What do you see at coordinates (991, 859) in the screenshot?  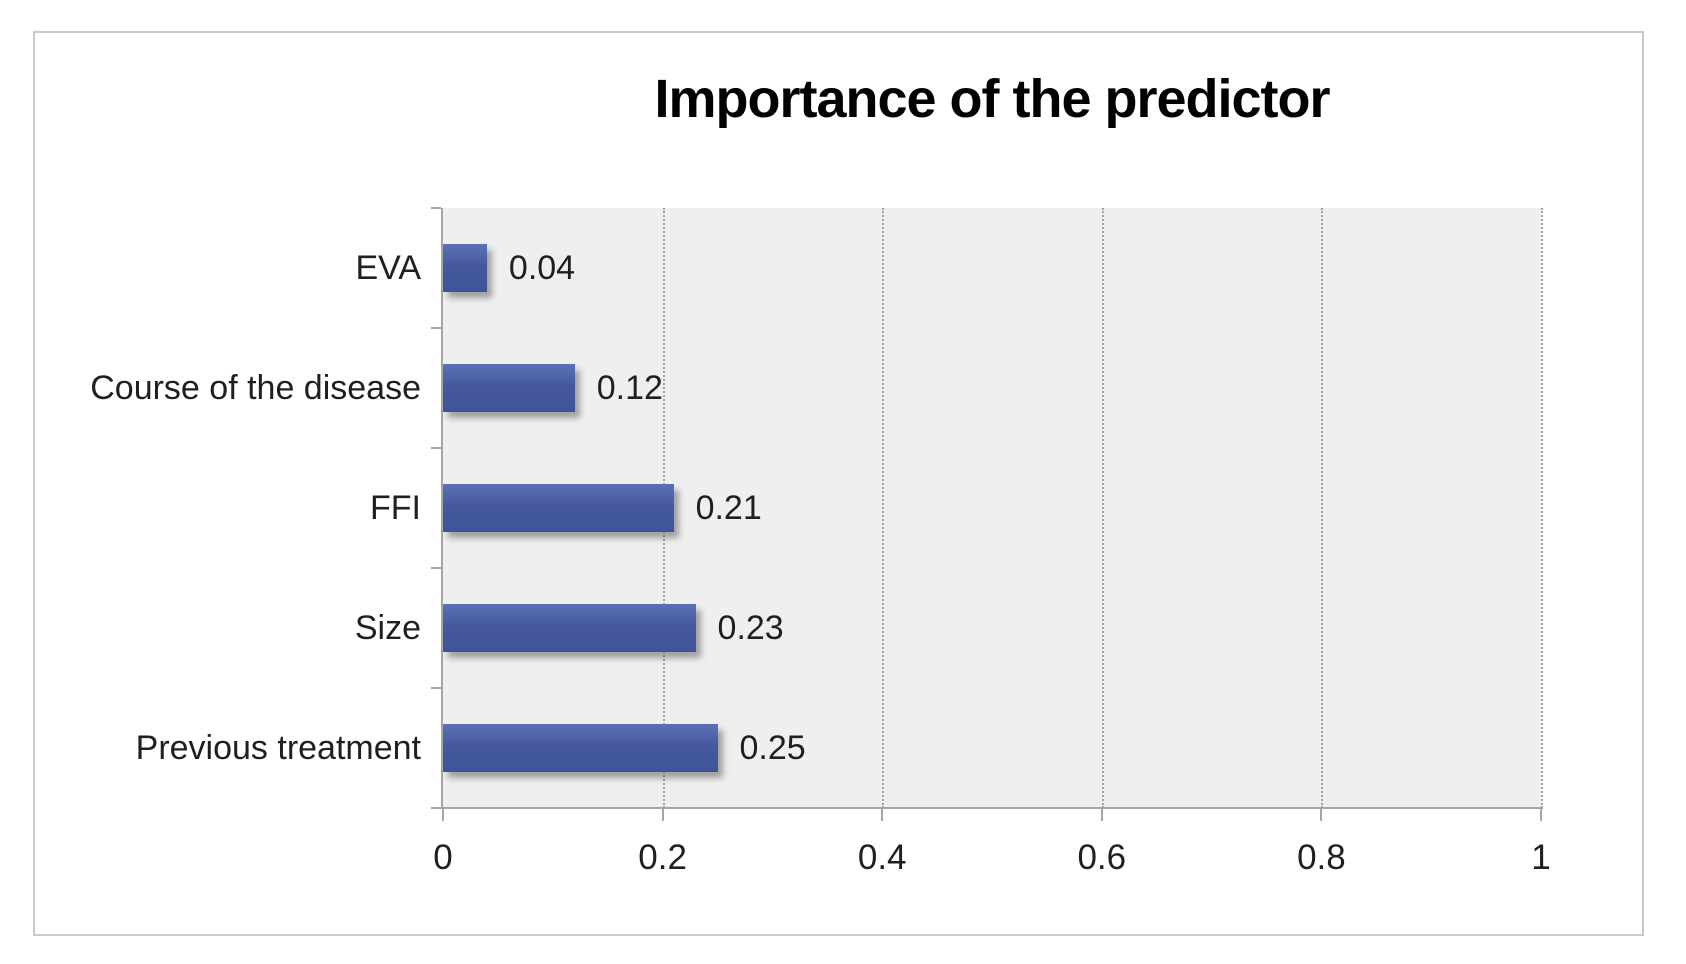 I see `x-axis-tick-labels: 0 0.2 0.4 0.6 0.8 1` at bounding box center [991, 859].